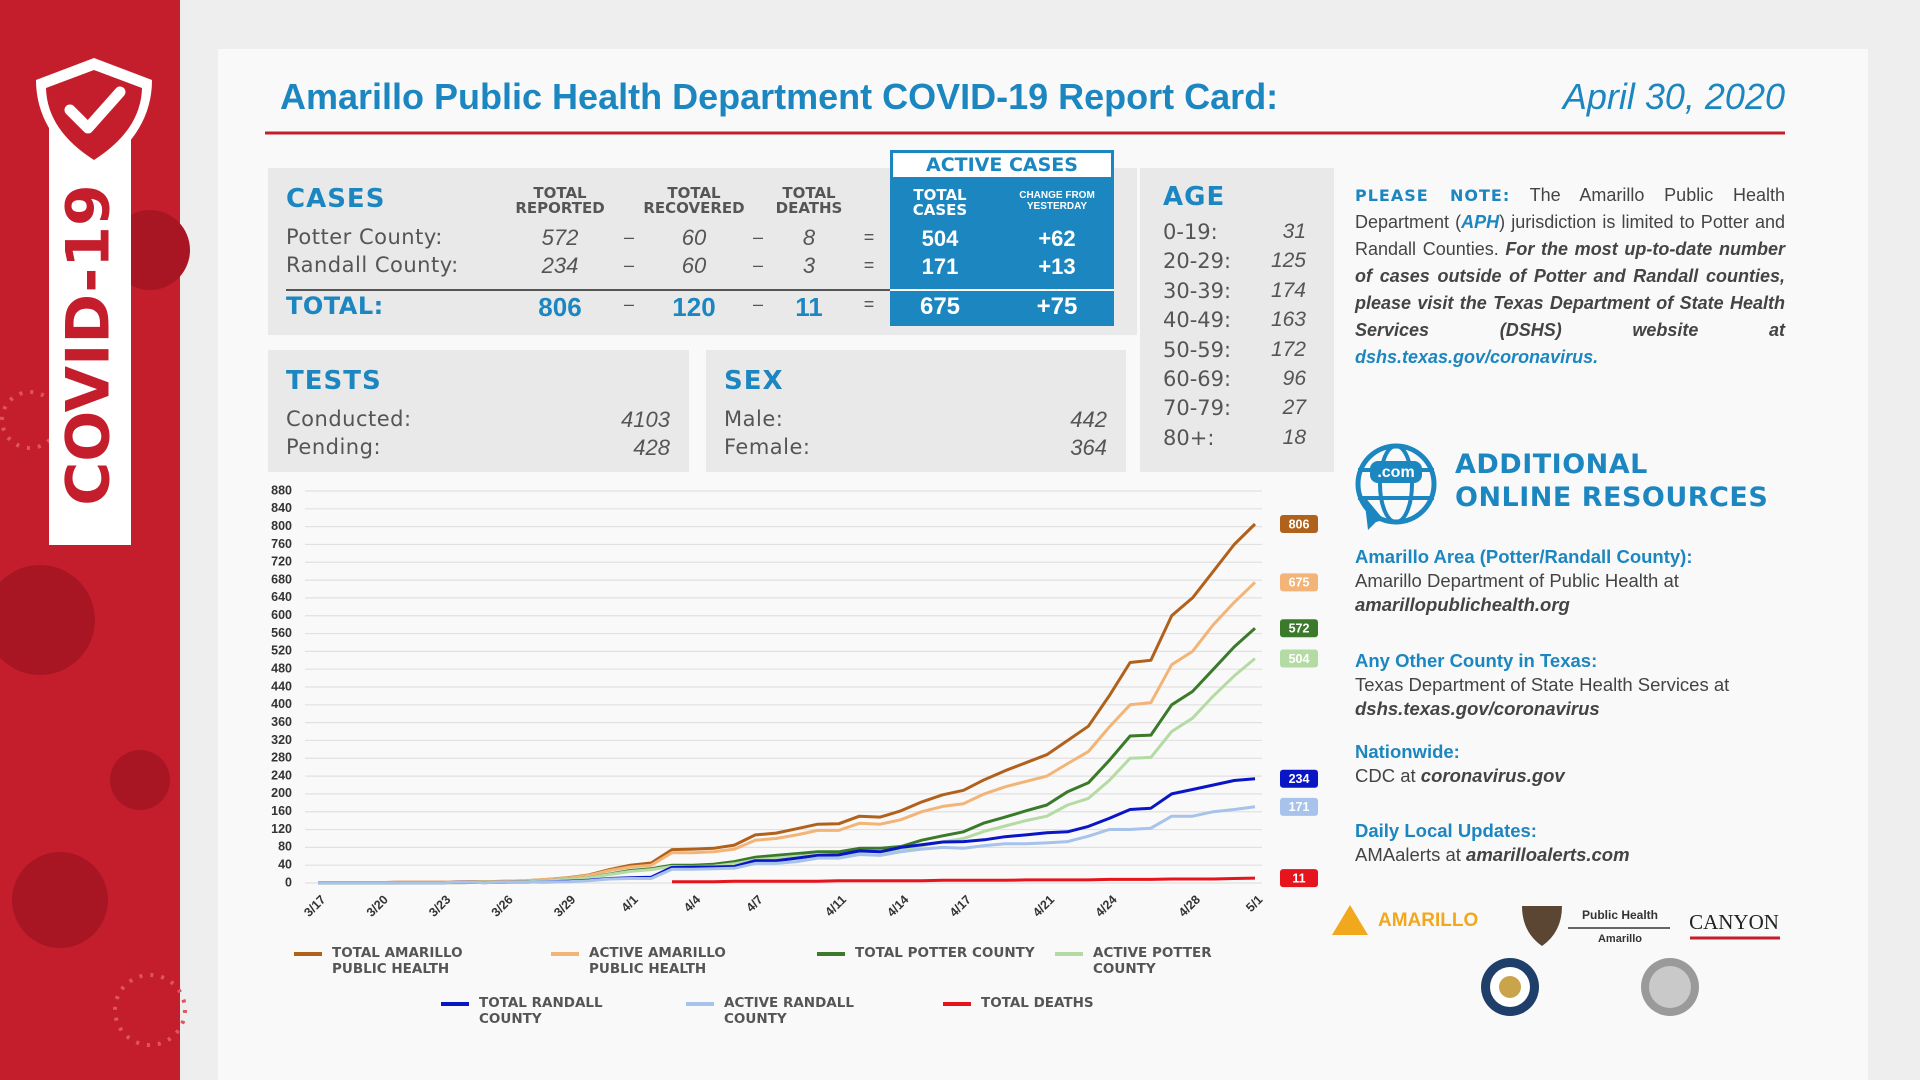 The image size is (1920, 1080). What do you see at coordinates (1288, 290) in the screenshot?
I see `age-count: 174` at bounding box center [1288, 290].